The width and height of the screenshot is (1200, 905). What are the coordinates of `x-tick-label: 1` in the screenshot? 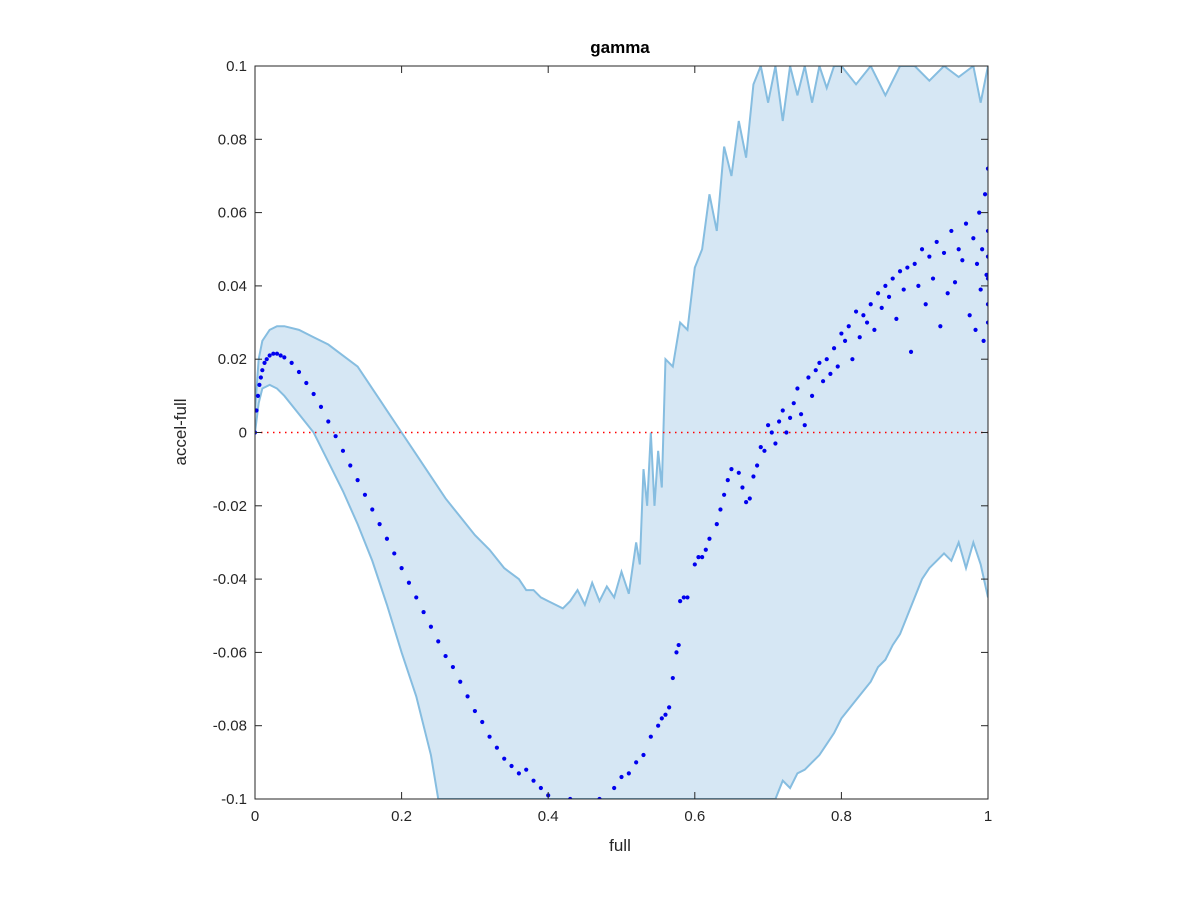 It's located at (988, 816).